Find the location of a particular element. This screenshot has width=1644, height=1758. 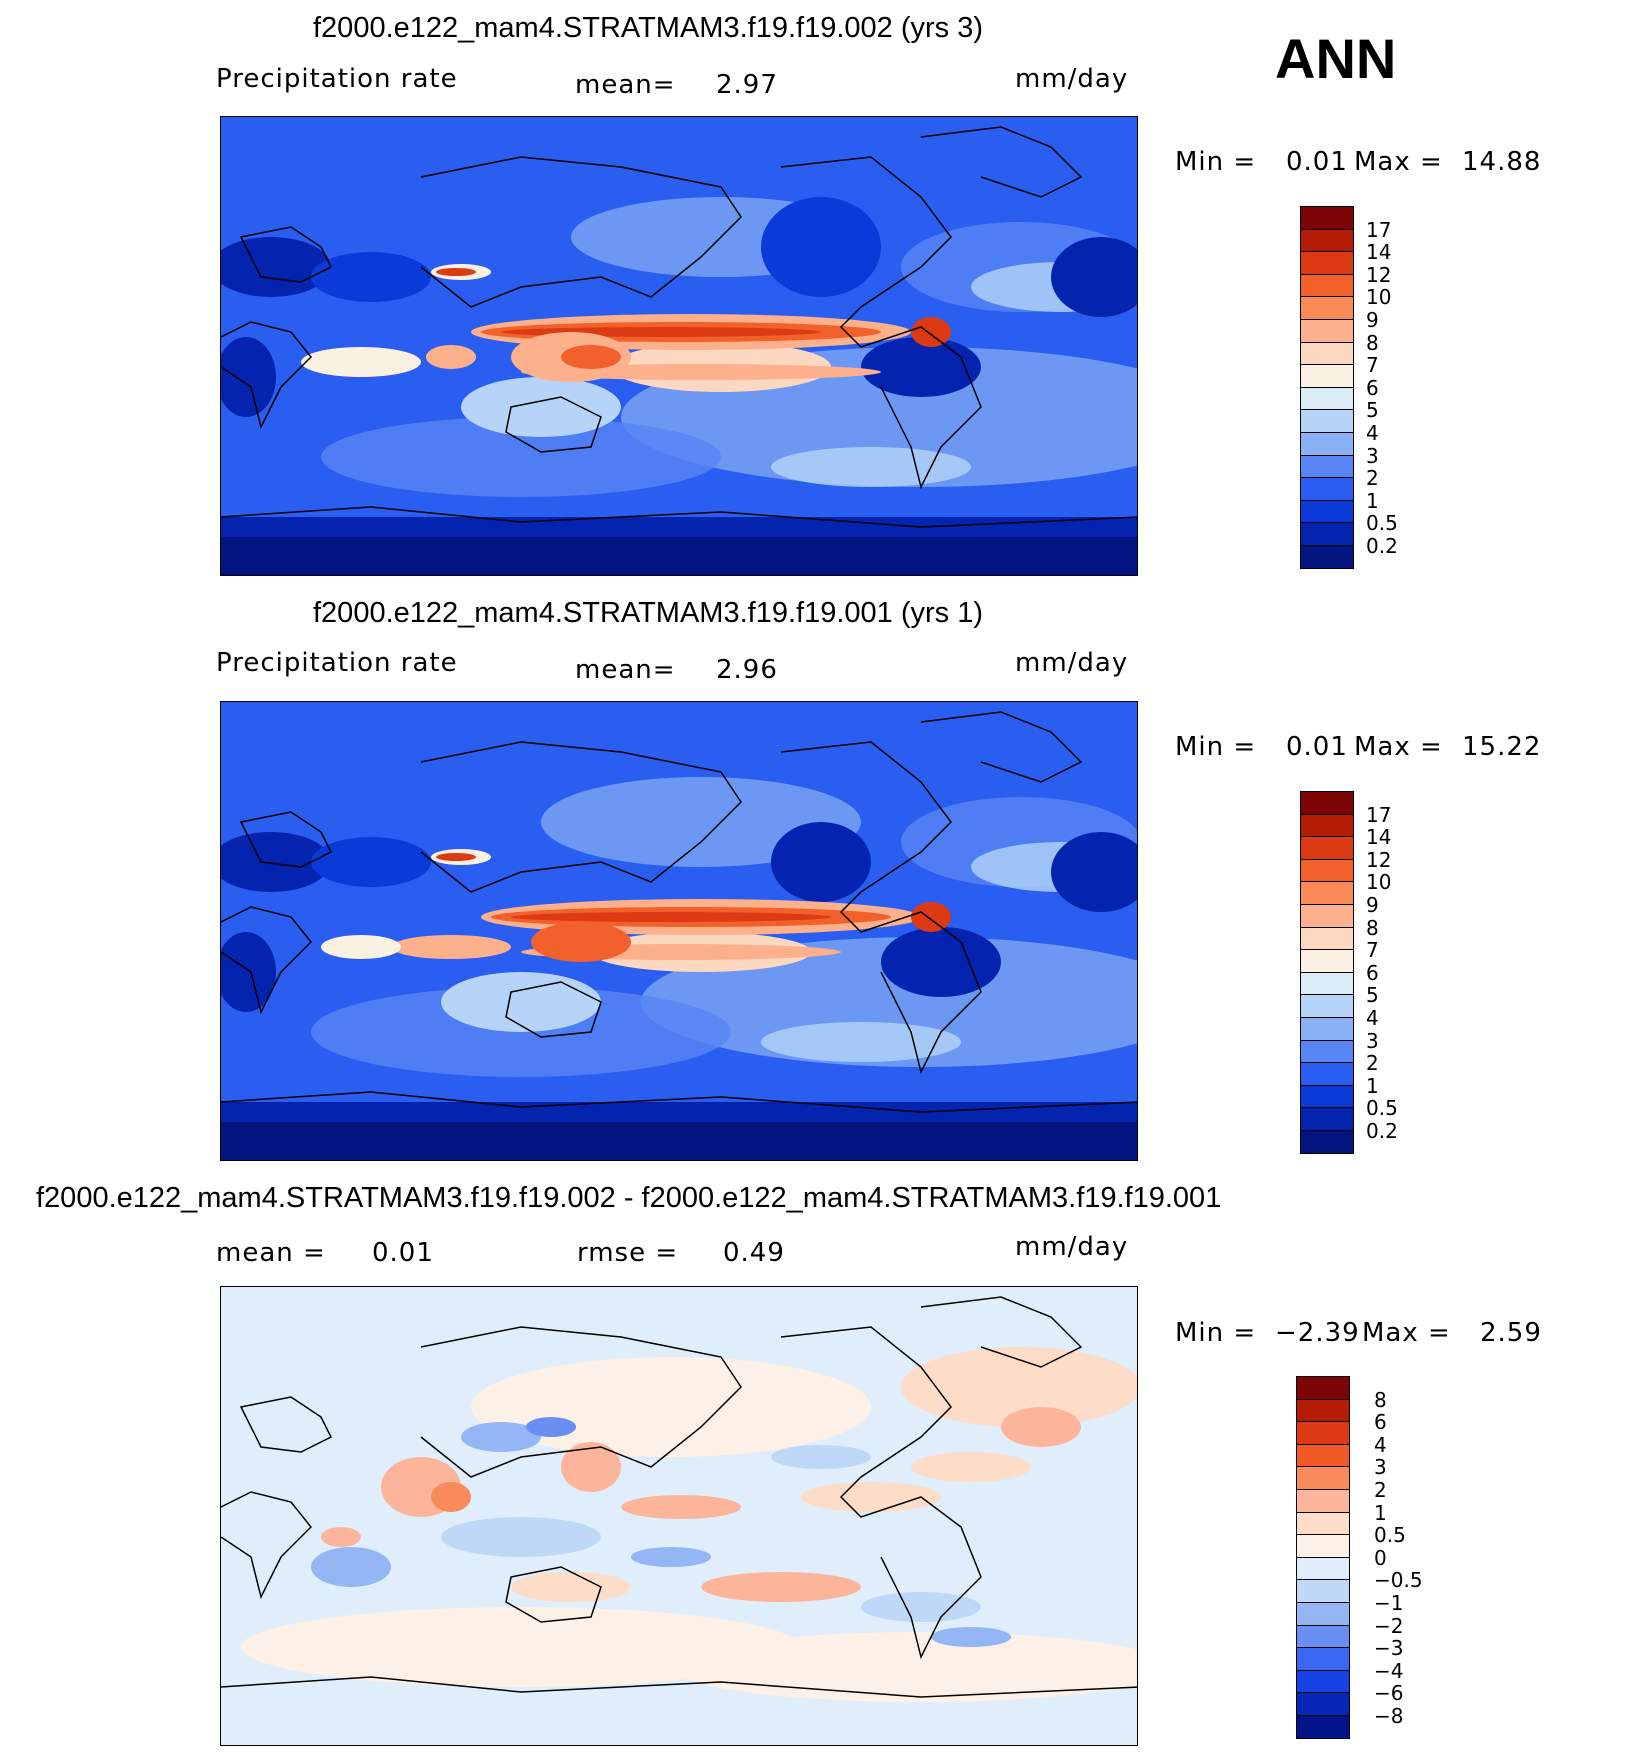

colorbar-tick-label: 9 is located at coordinates (1372, 905).